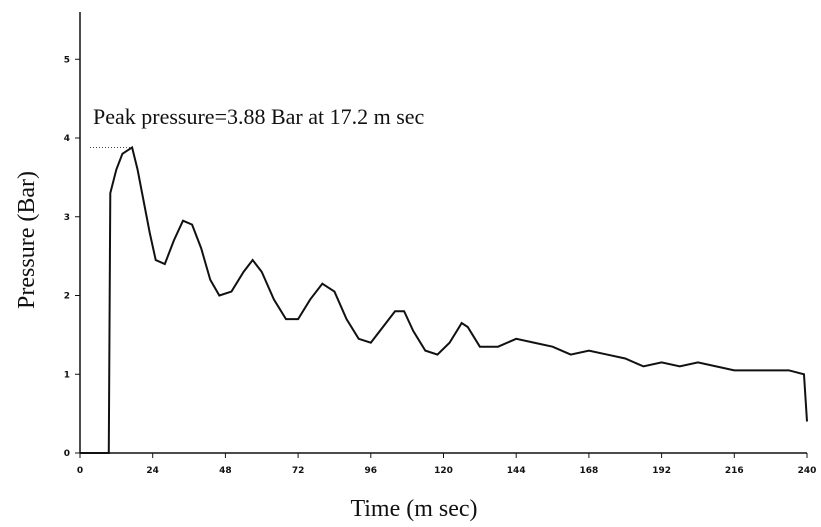 This screenshot has height=527, width=821. Describe the element at coordinates (516, 471) in the screenshot. I see `x-tick-label: 144` at that location.